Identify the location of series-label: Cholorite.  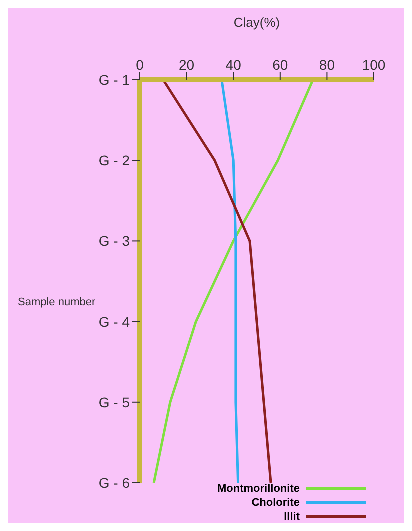
(276, 503).